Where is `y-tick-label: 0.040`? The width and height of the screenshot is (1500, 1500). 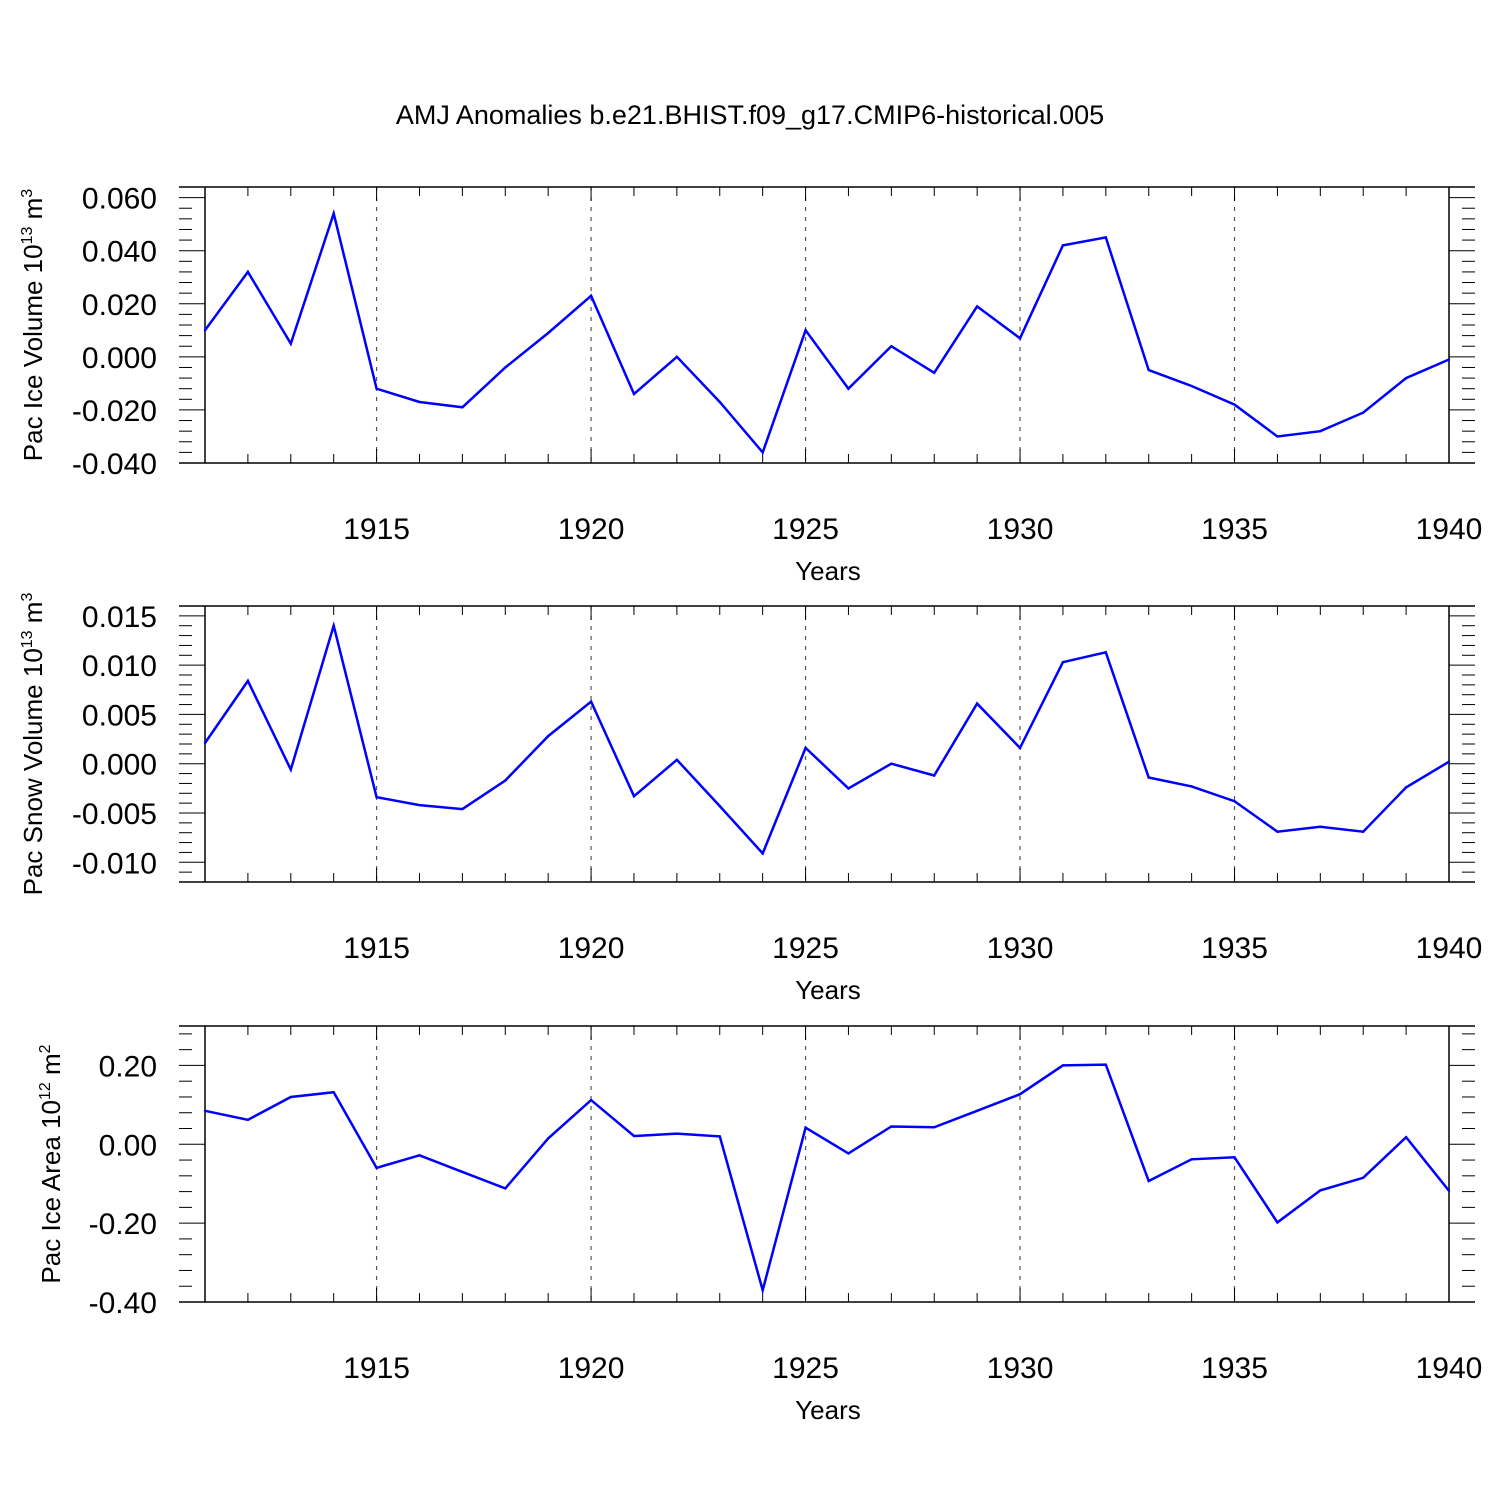
y-tick-label: 0.040 is located at coordinates (119, 252).